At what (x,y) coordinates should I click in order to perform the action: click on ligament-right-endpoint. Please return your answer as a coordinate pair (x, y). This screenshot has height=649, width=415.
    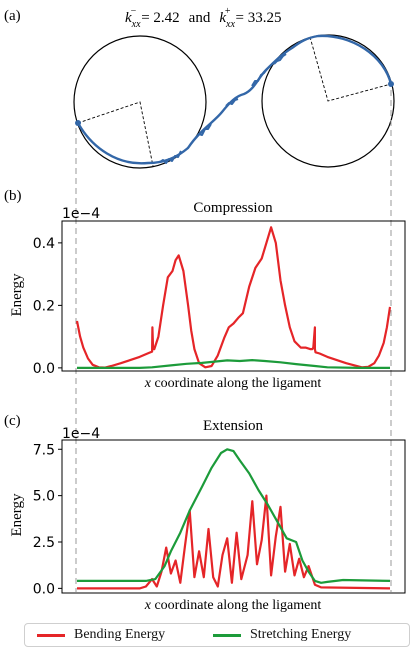
    Looking at the image, I should click on (391, 84).